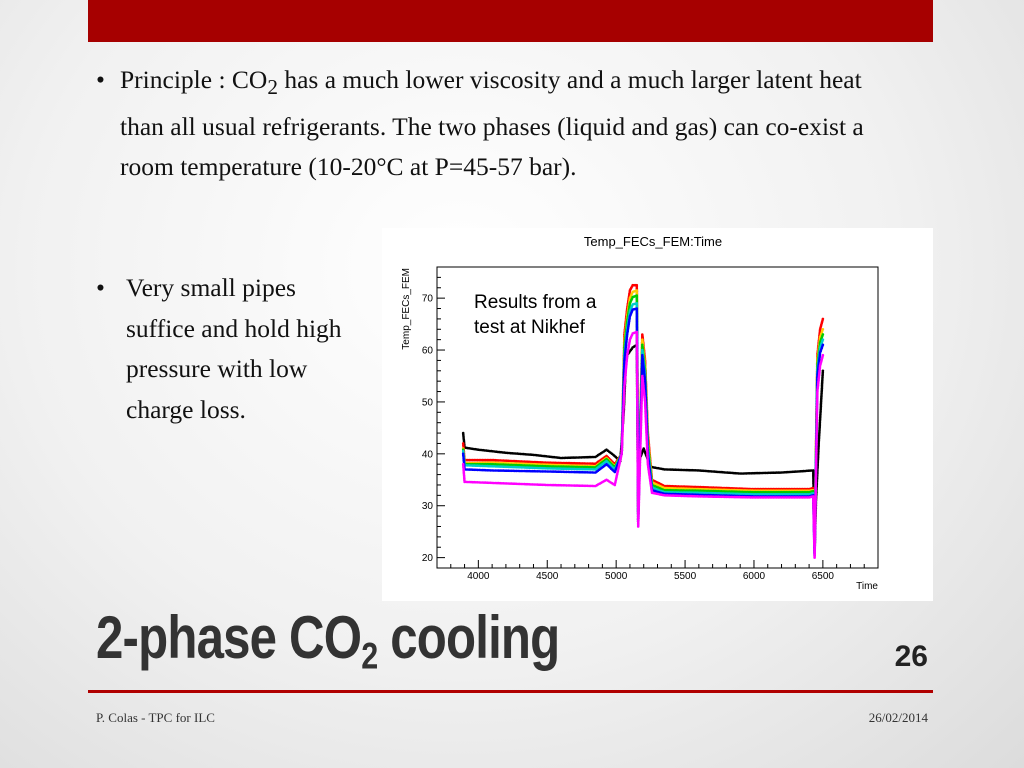  I want to click on series-3-point, so click(823, 334).